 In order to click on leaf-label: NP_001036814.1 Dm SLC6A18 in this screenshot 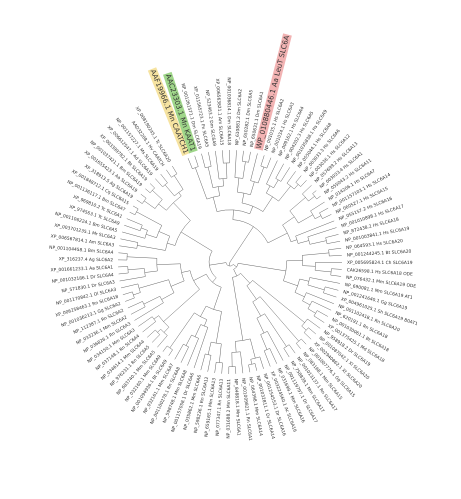, I will do `click(229, 111)`.